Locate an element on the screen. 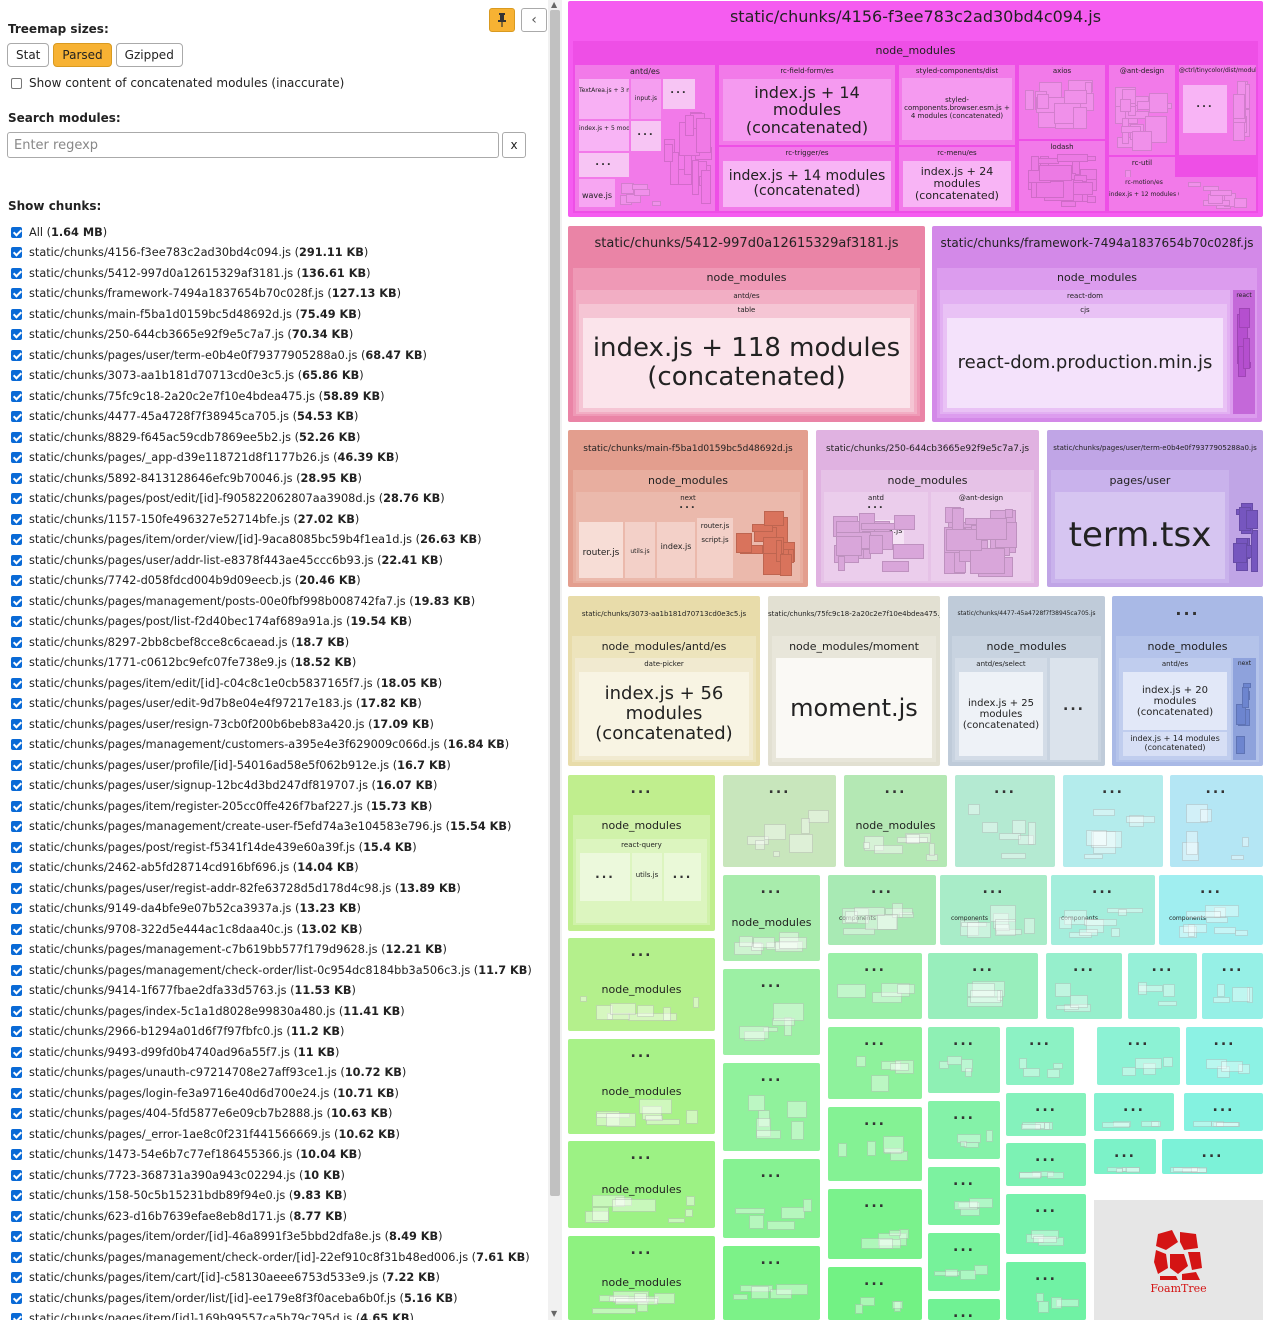 The width and height of the screenshot is (1266, 1320). index-module: index.js + 24 modules (concatenated) is located at coordinates (957, 184).